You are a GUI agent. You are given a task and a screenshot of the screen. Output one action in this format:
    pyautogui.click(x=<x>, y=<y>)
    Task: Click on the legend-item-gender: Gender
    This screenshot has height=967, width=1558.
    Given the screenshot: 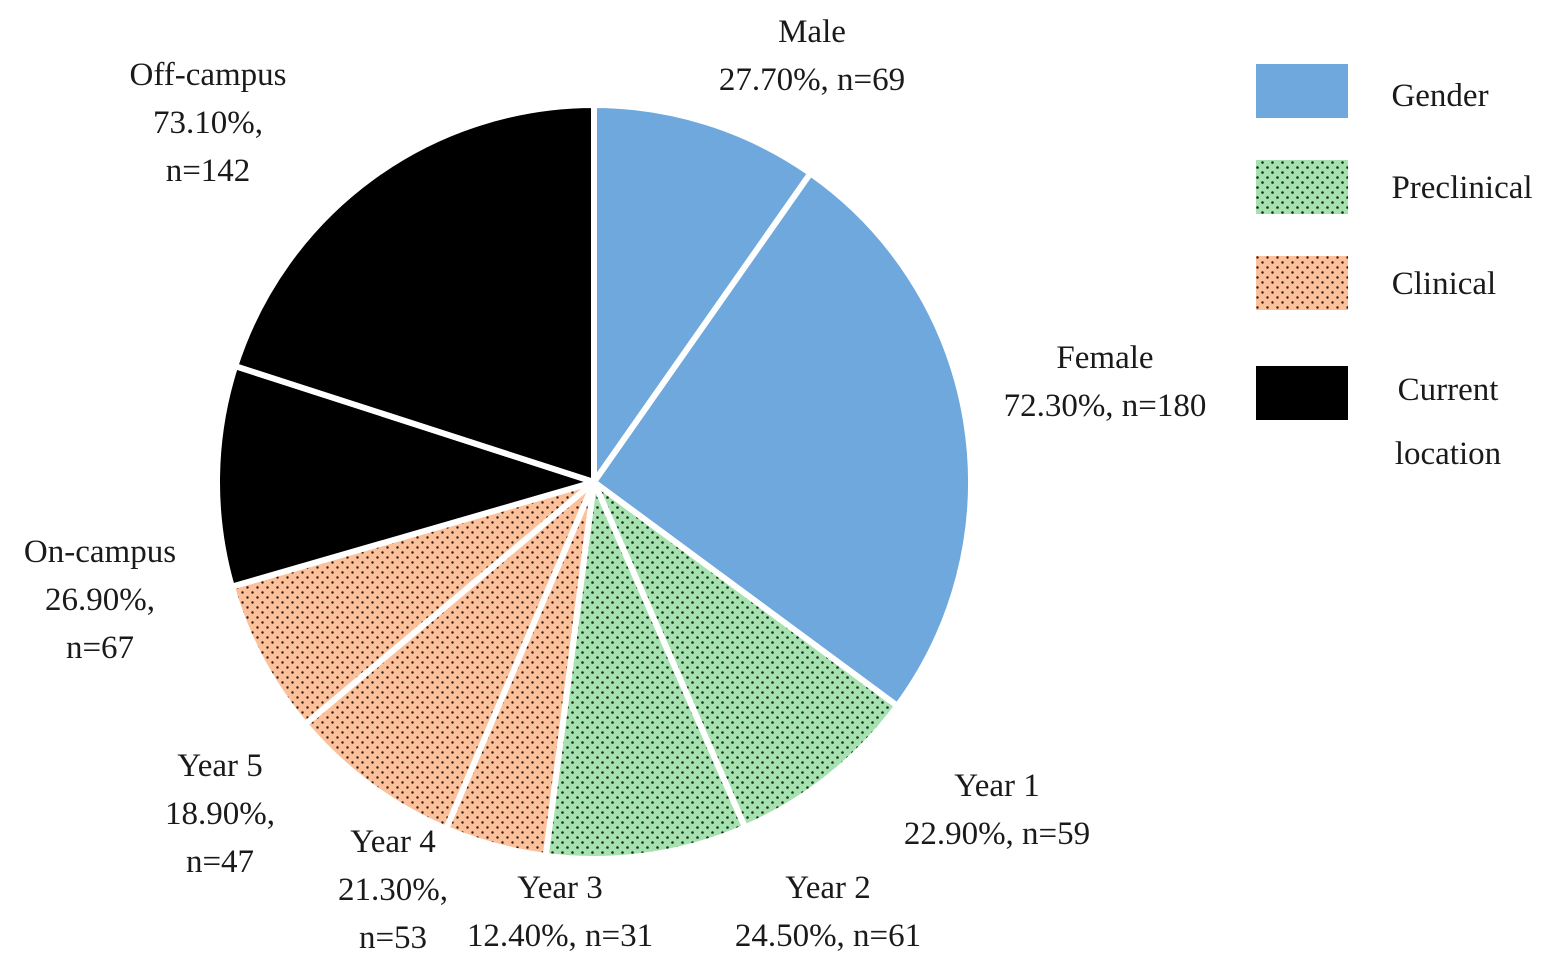 What is the action you would take?
    pyautogui.click(x=1372, y=91)
    